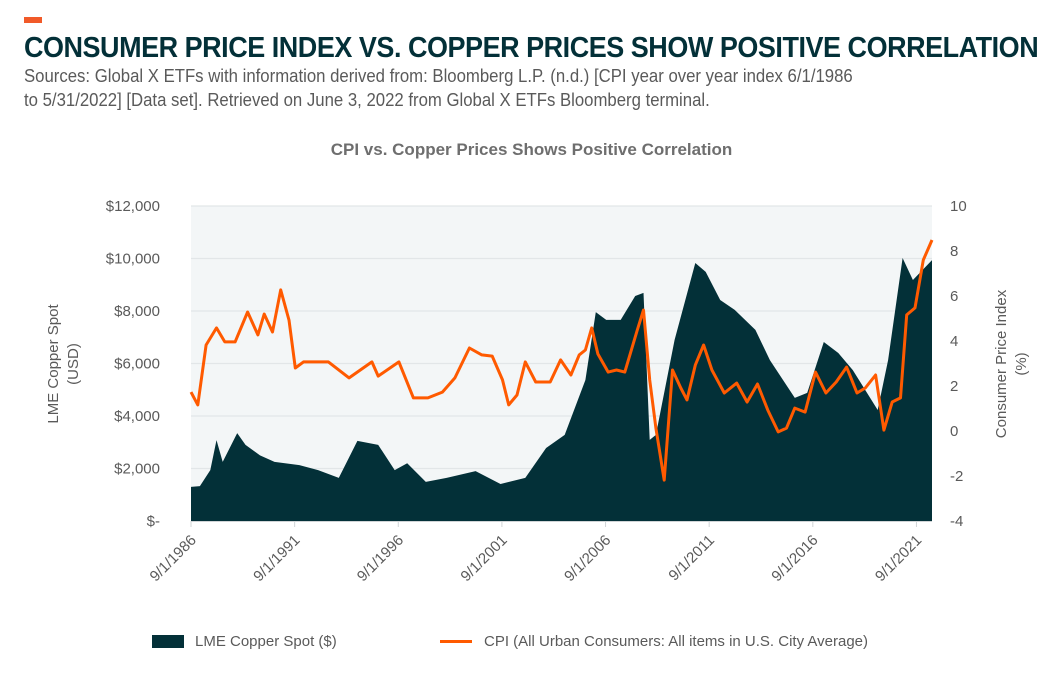 The height and width of the screenshot is (698, 1063). What do you see at coordinates (954, 386) in the screenshot?
I see `y-right-tick-label: 2` at bounding box center [954, 386].